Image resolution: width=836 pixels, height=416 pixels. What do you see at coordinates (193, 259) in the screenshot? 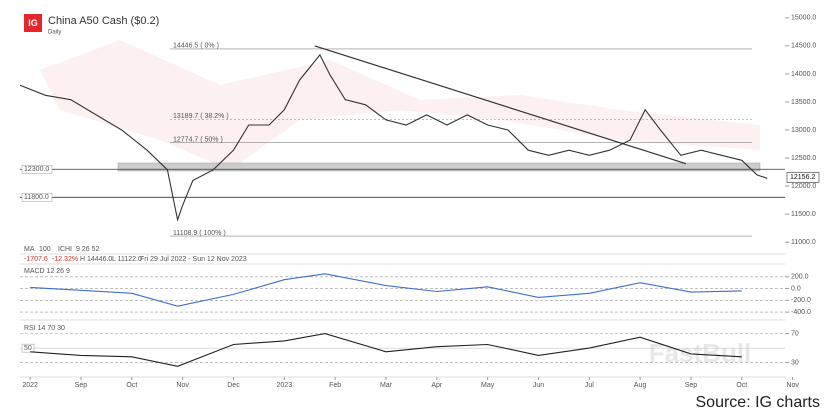
I see `stat-label: Fri 29 Jul 2022 - Sun 12 Nov 2023` at bounding box center [193, 259].